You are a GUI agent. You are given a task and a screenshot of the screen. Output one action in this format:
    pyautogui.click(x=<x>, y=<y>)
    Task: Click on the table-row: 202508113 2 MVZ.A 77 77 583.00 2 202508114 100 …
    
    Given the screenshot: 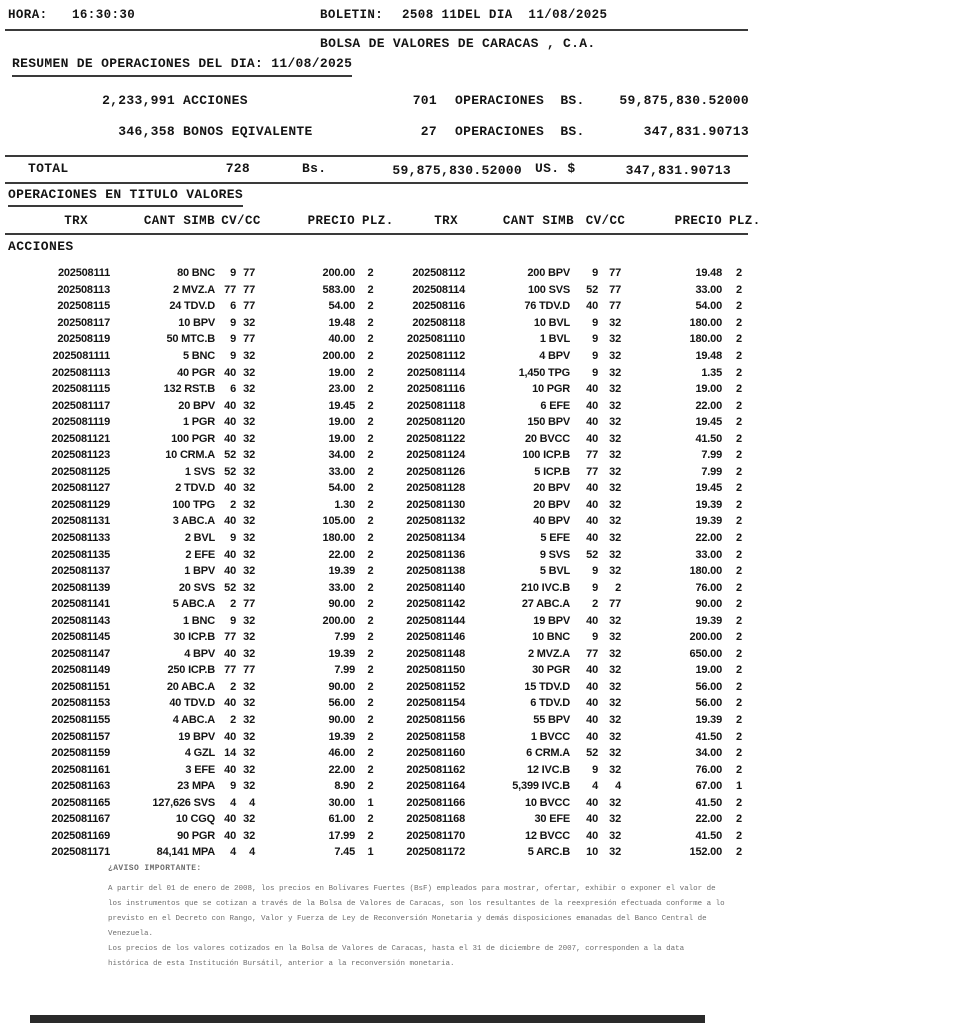 What is the action you would take?
    pyautogui.click(x=376, y=290)
    